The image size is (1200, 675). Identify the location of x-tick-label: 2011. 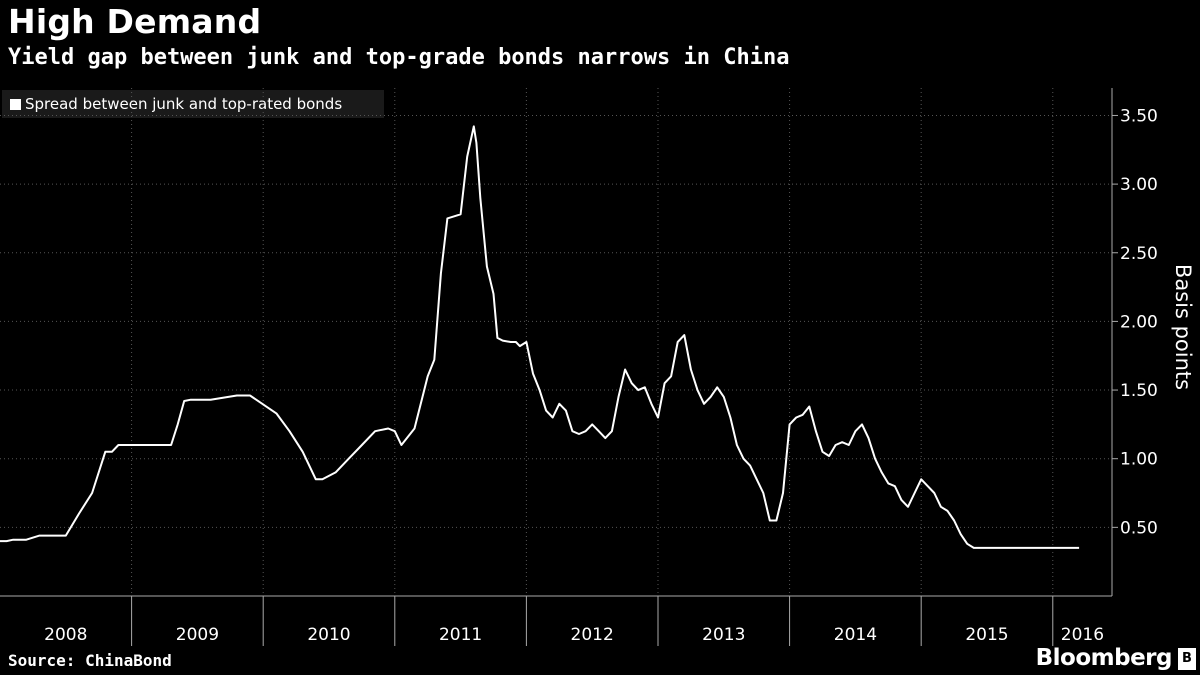
(460, 635).